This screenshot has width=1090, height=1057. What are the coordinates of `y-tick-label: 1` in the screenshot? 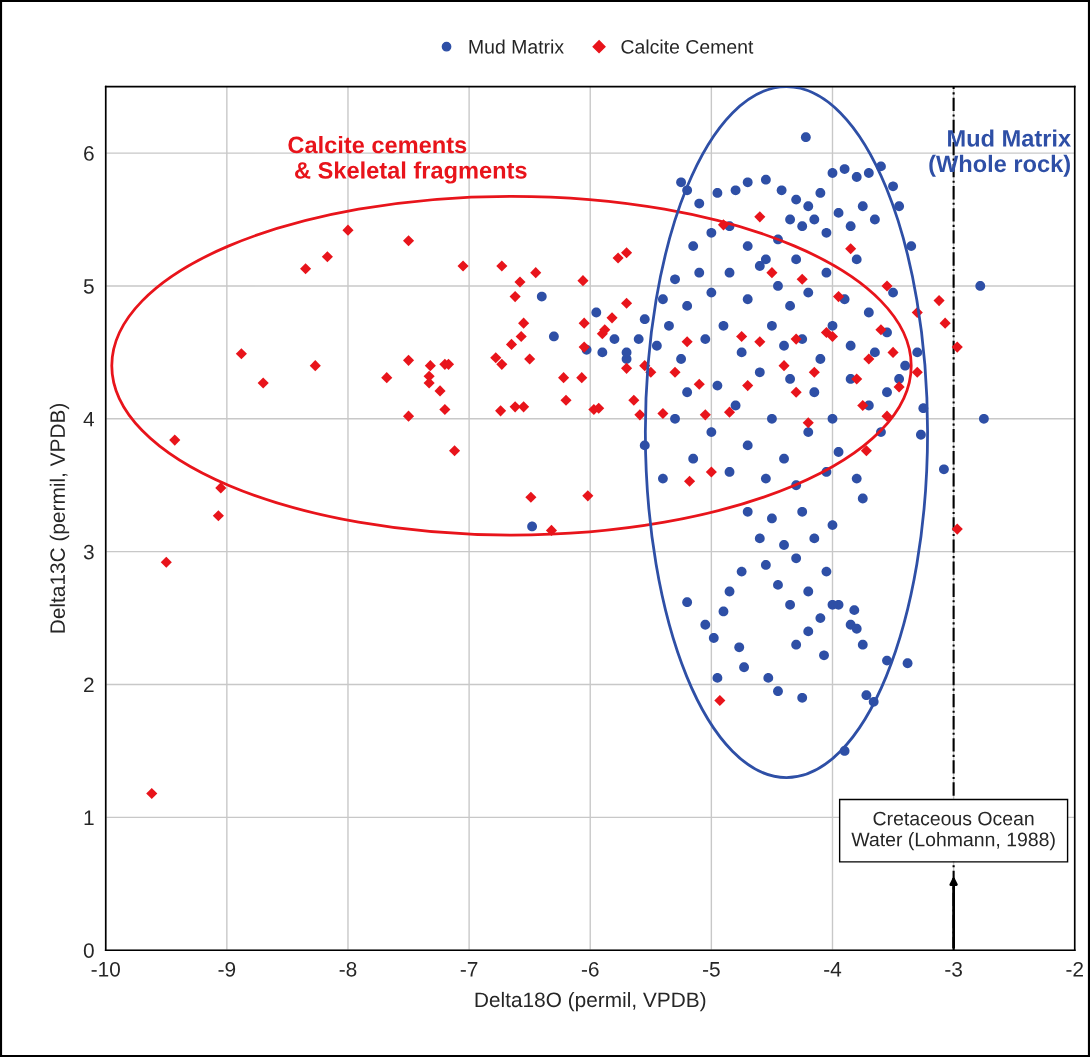 It's located at (89, 817).